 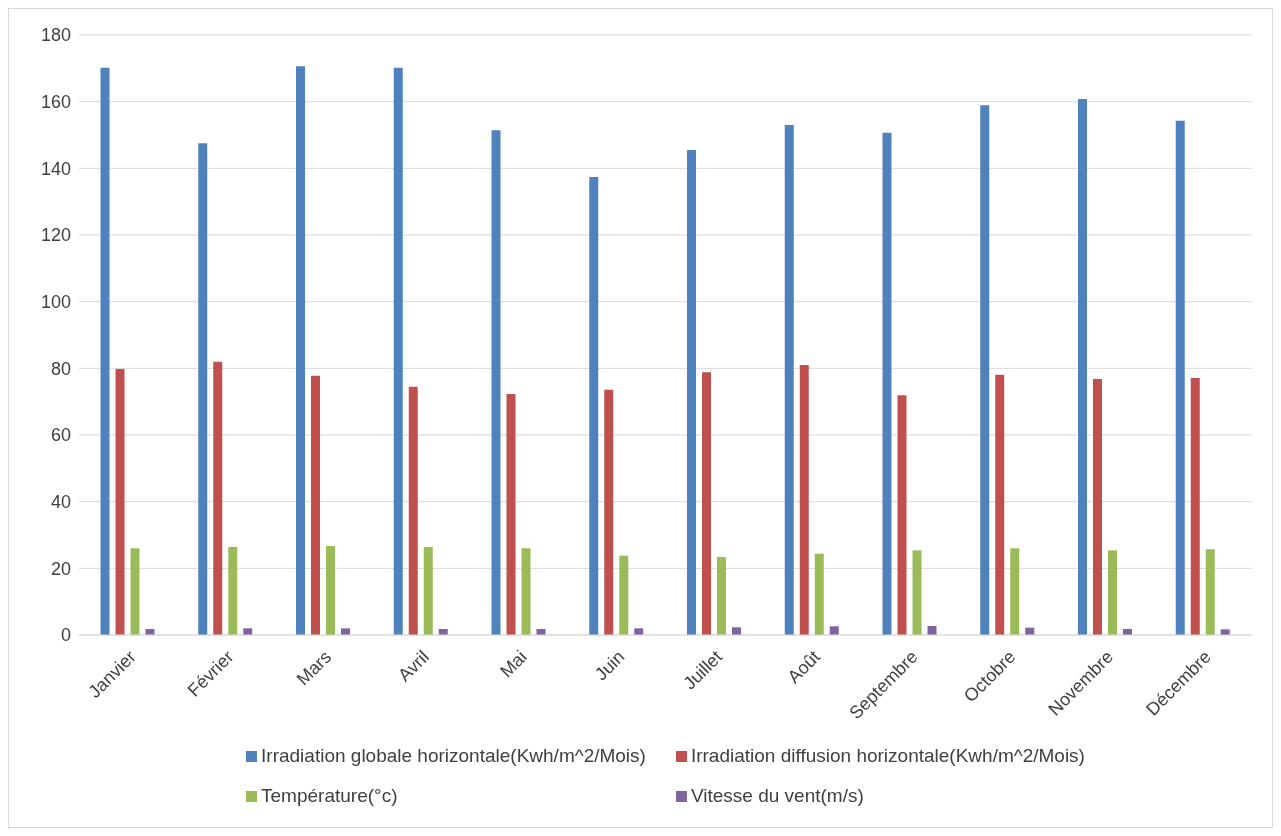 What do you see at coordinates (513, 664) in the screenshot?
I see `x-tick-label: Mai` at bounding box center [513, 664].